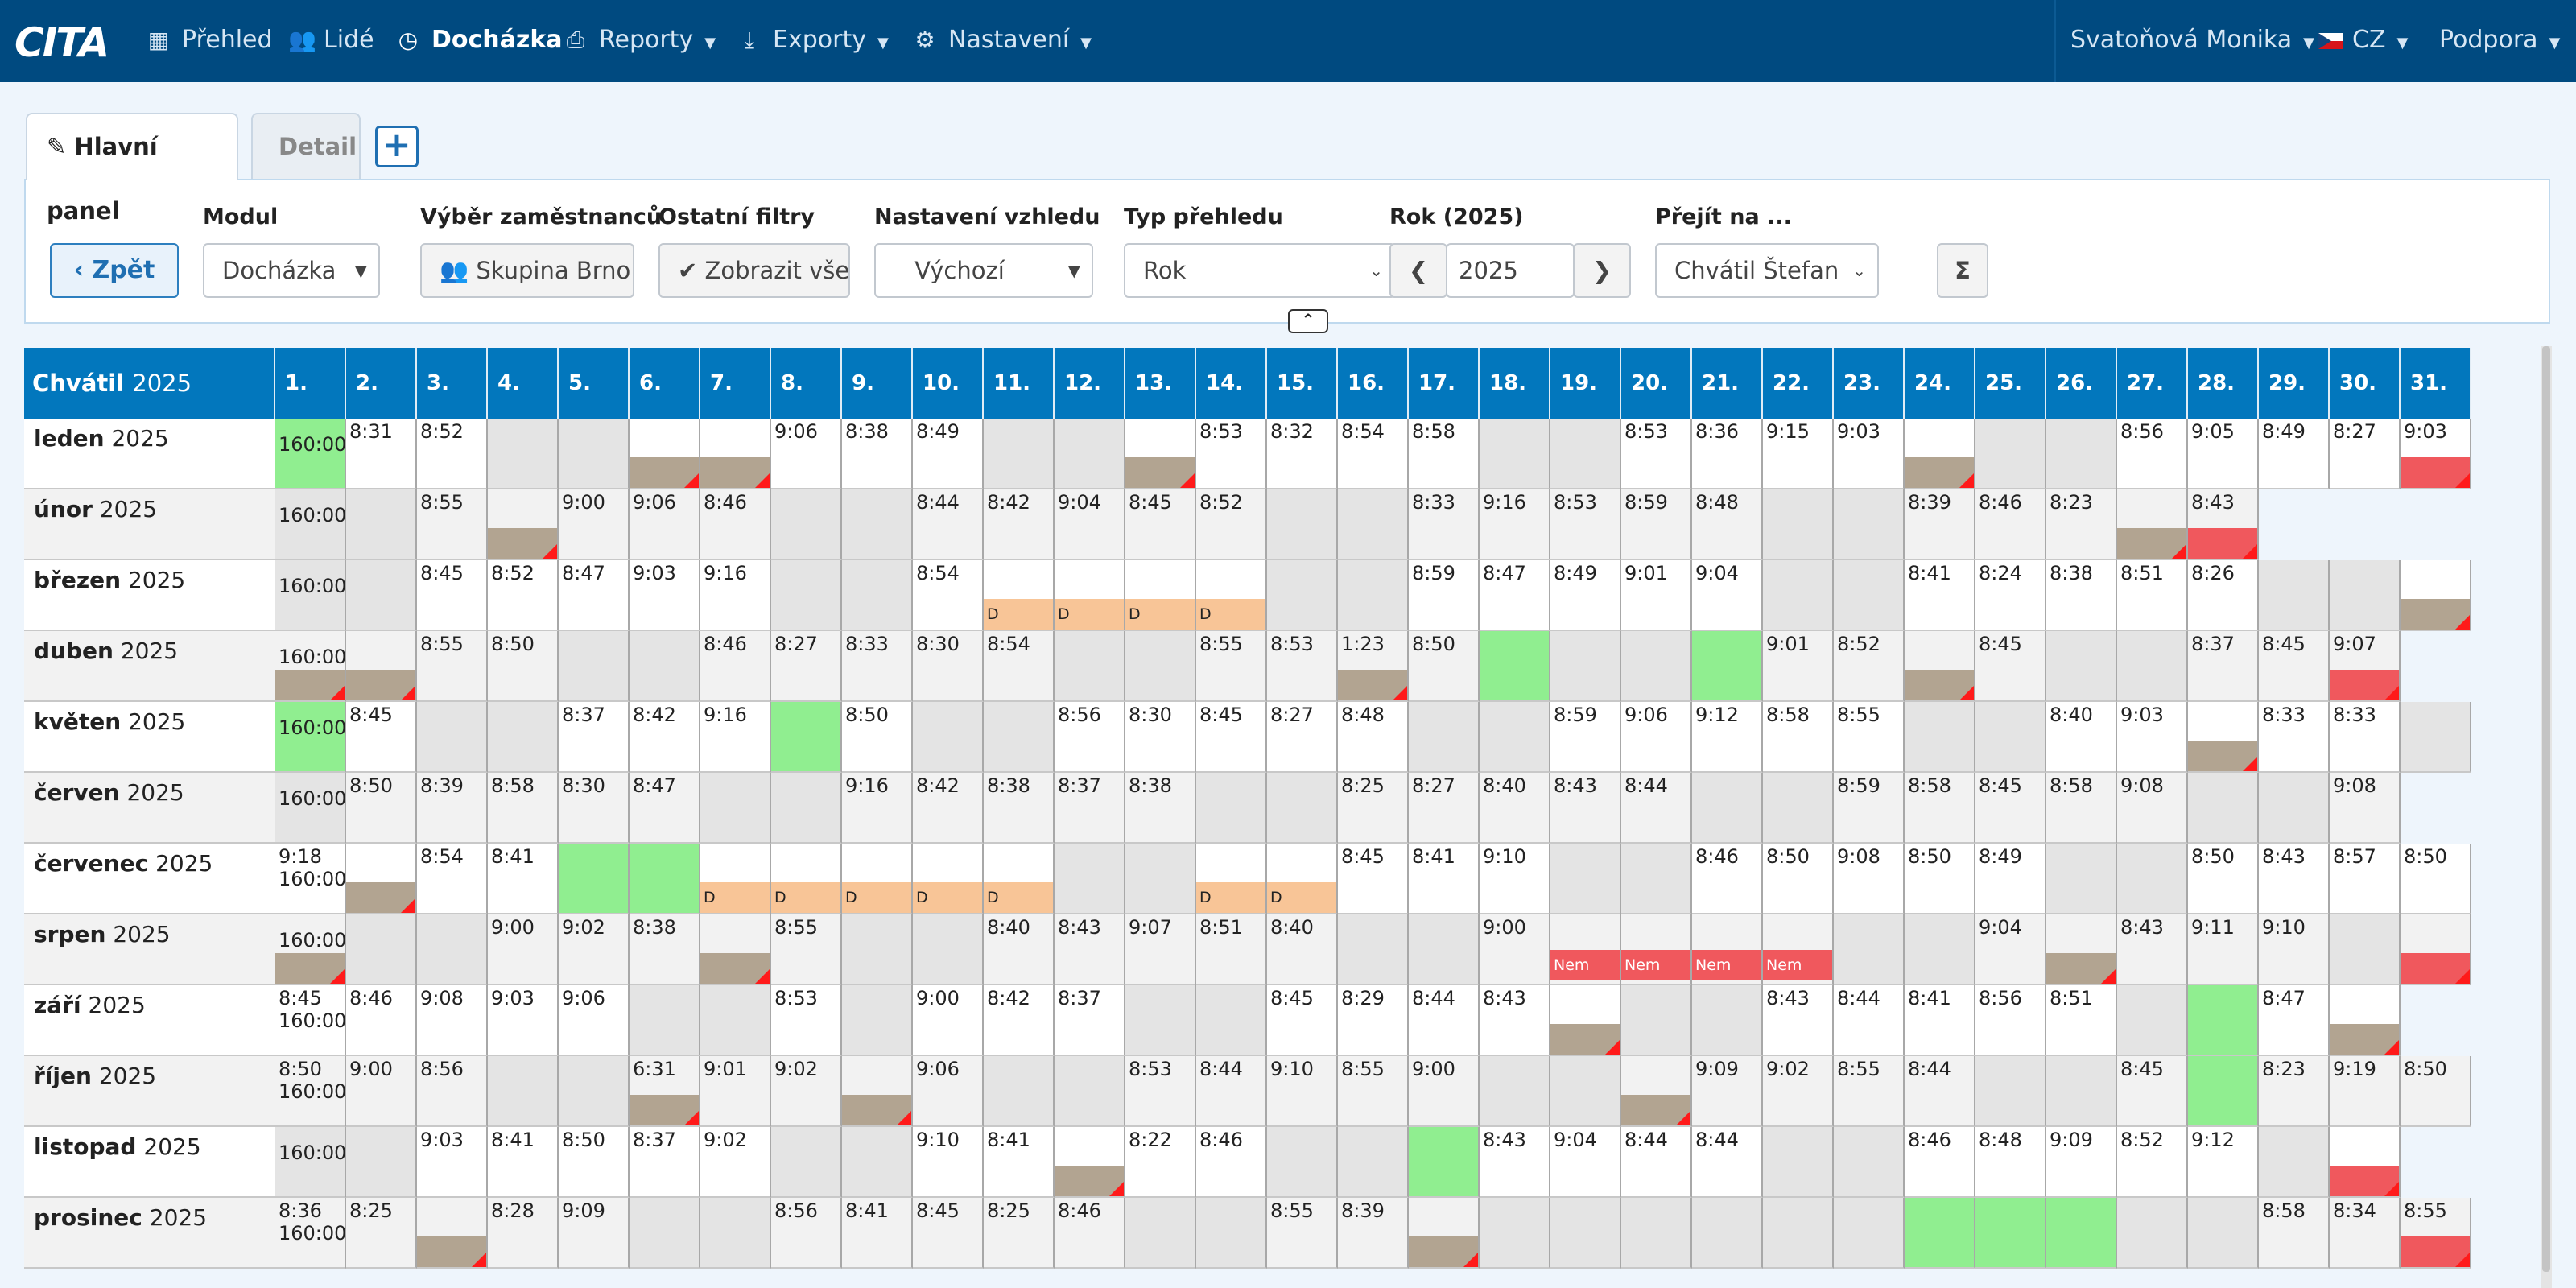 The image size is (2576, 1288). What do you see at coordinates (149, 737) in the screenshot?
I see `month-label-5: květen 2025` at bounding box center [149, 737].